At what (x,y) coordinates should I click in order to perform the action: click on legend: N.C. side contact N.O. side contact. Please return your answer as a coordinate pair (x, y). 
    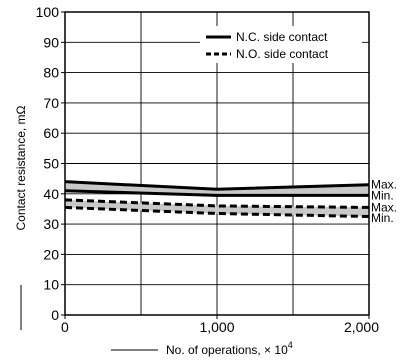
    Looking at the image, I should click on (281, 44).